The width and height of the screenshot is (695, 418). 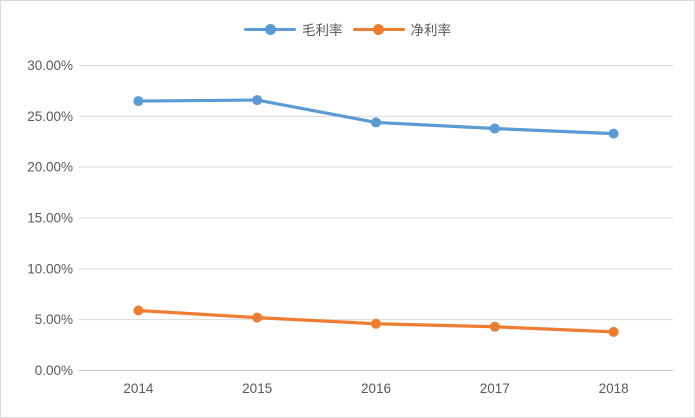 I want to click on x-axis-tick-label: 2014, so click(x=138, y=388).